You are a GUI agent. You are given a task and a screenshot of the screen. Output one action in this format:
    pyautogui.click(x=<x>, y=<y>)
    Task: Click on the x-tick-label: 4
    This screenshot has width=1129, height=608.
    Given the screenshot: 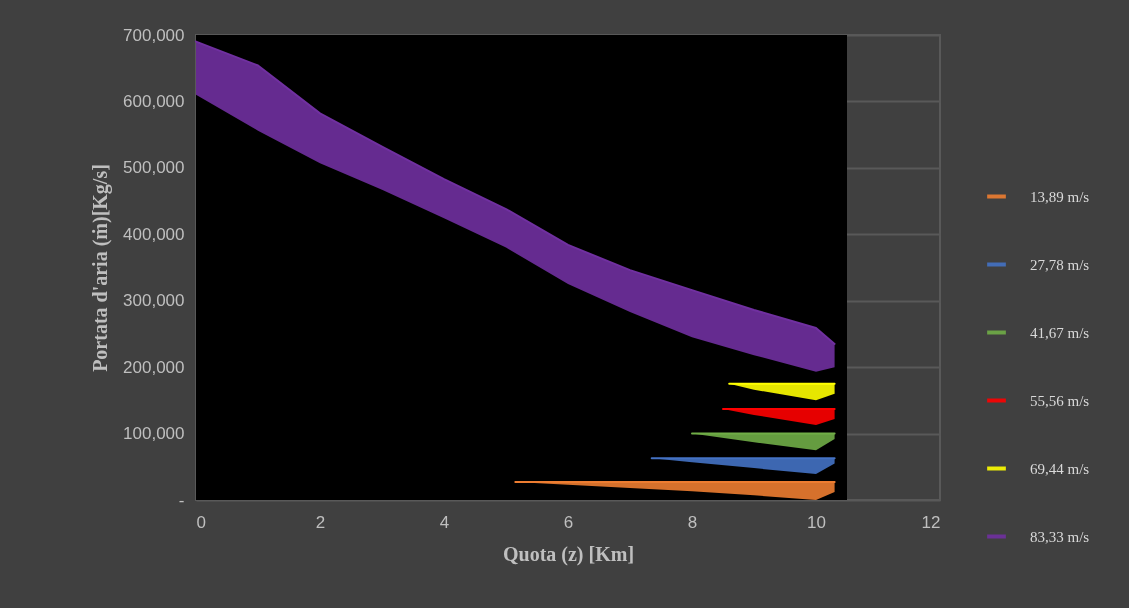 What is the action you would take?
    pyautogui.click(x=444, y=522)
    